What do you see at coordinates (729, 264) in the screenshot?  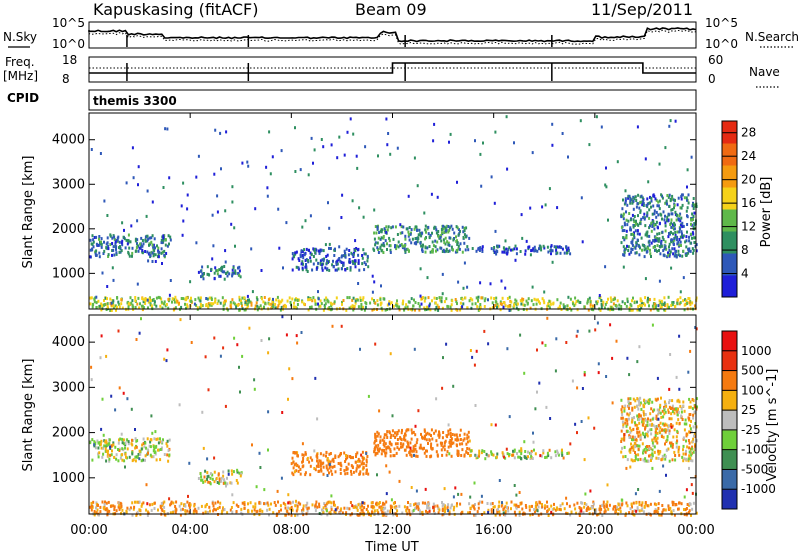 I see `colorbar-segment` at bounding box center [729, 264].